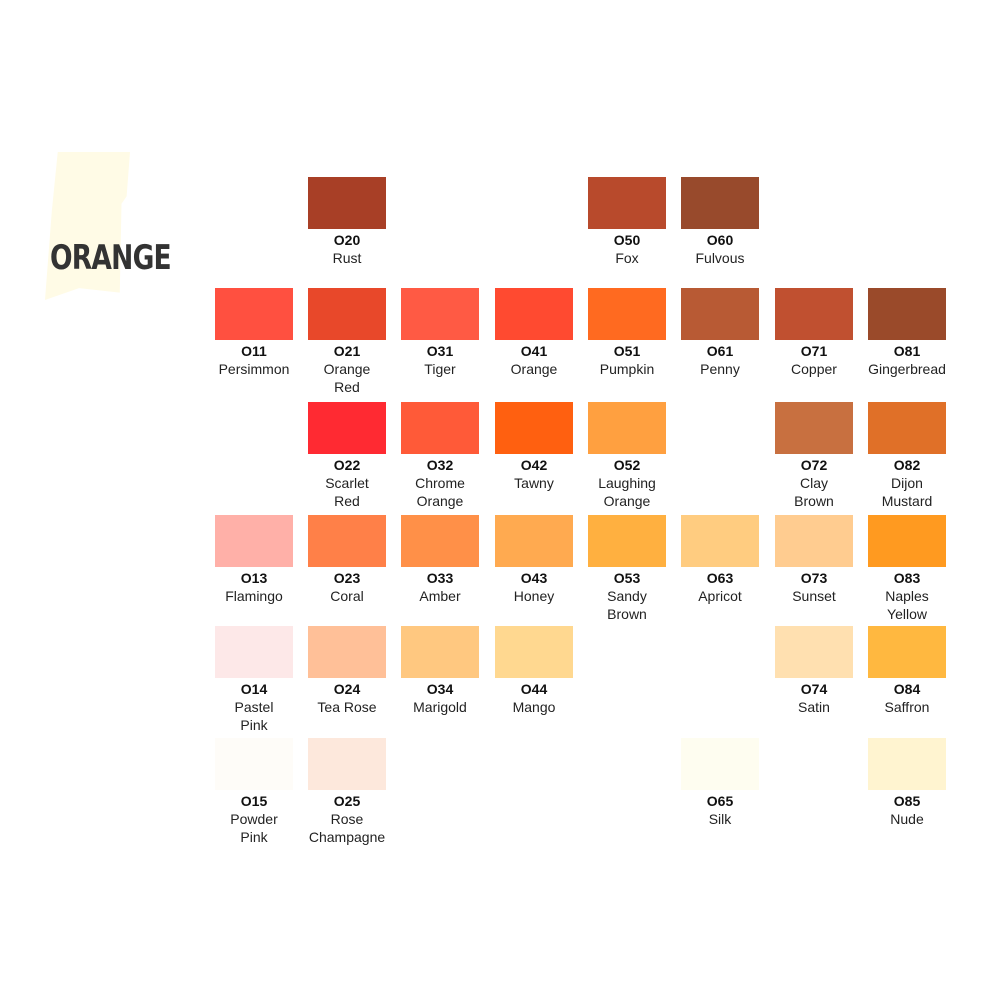 The height and width of the screenshot is (1000, 1000). What do you see at coordinates (347, 492) in the screenshot?
I see `swatch-name: Scarlet Red` at bounding box center [347, 492].